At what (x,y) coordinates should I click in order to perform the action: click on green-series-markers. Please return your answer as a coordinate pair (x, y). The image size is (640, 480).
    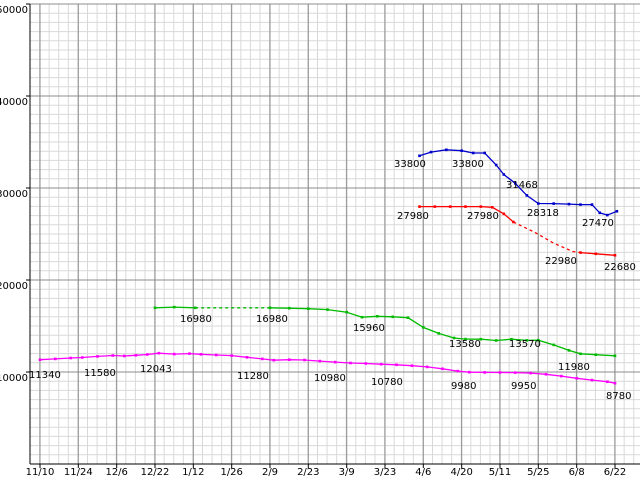
    Looking at the image, I should click on (385, 331).